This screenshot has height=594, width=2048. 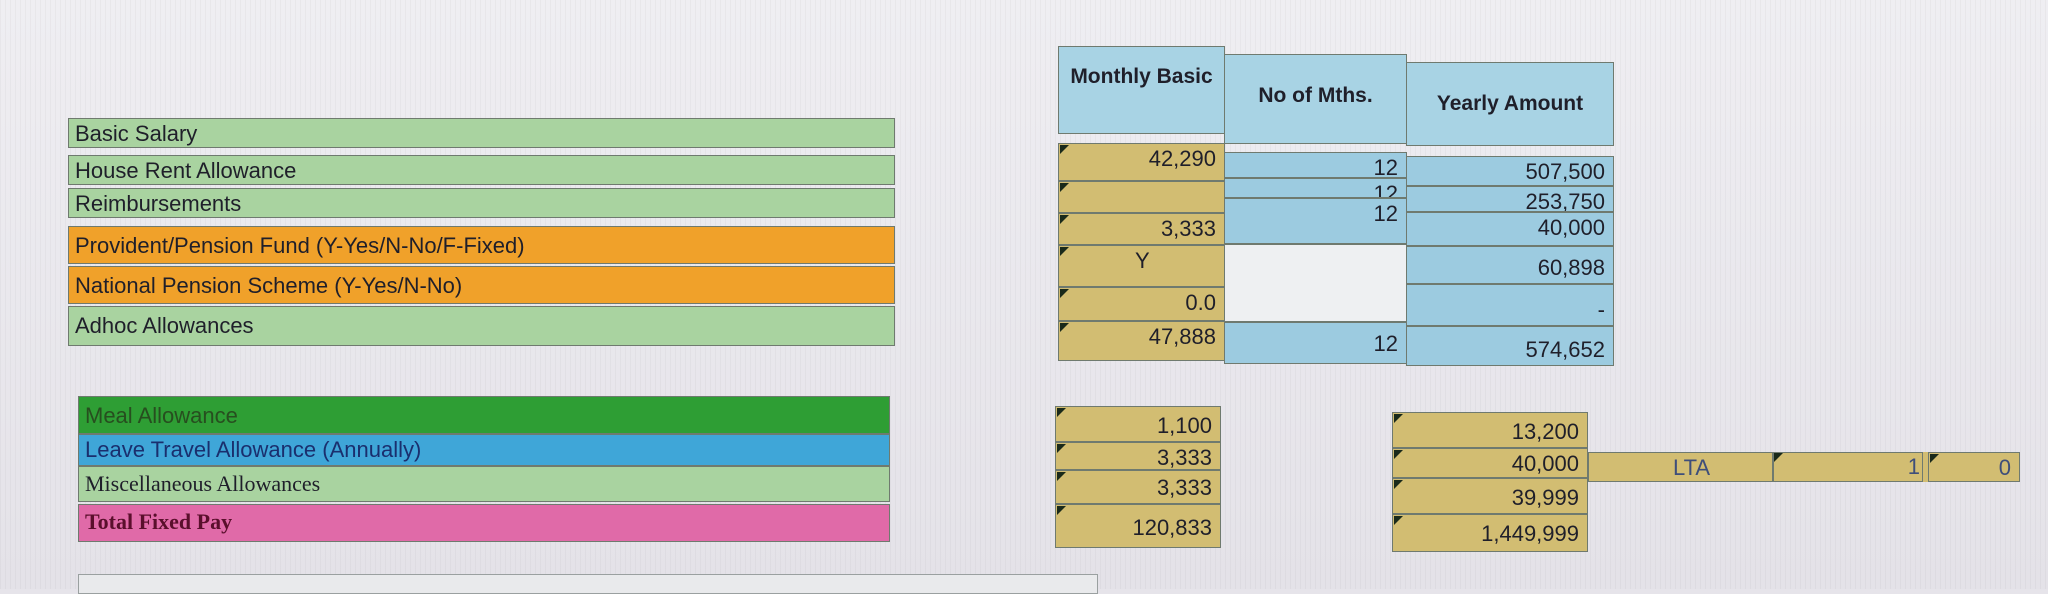 What do you see at coordinates (1141, 197) in the screenshot?
I see `monthly-hra-cell` at bounding box center [1141, 197].